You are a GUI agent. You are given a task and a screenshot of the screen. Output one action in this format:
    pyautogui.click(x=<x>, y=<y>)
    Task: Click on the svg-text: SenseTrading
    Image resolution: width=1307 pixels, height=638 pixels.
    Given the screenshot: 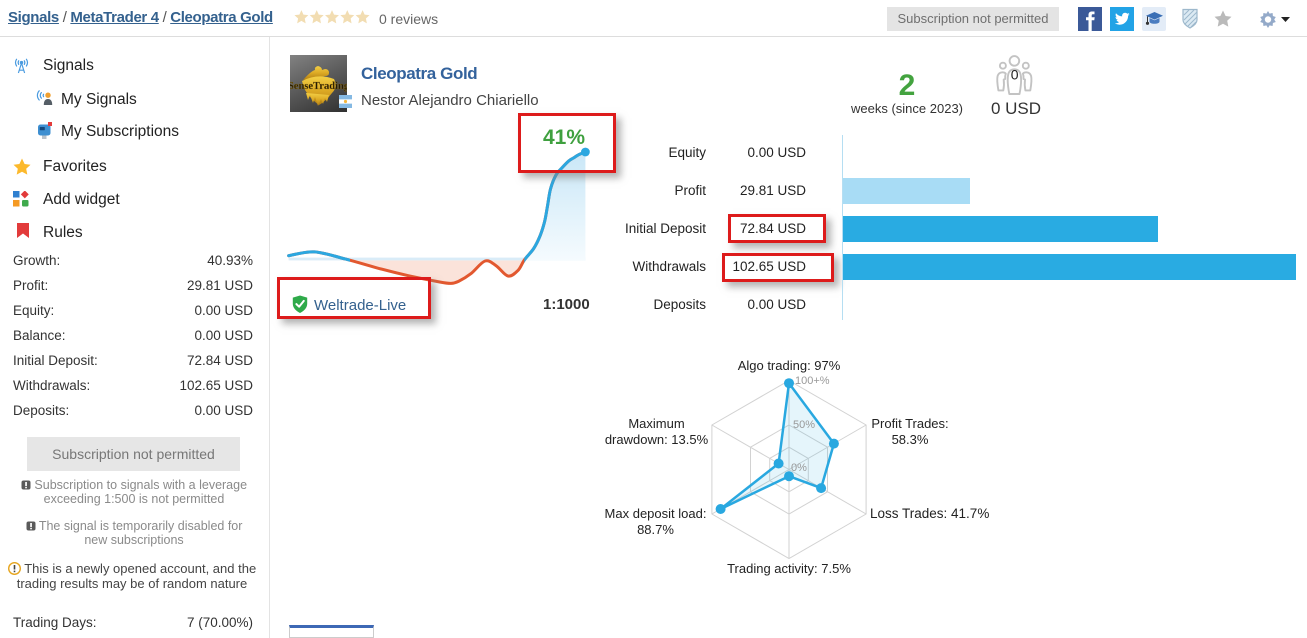 What is the action you would take?
    pyautogui.click(x=318, y=86)
    